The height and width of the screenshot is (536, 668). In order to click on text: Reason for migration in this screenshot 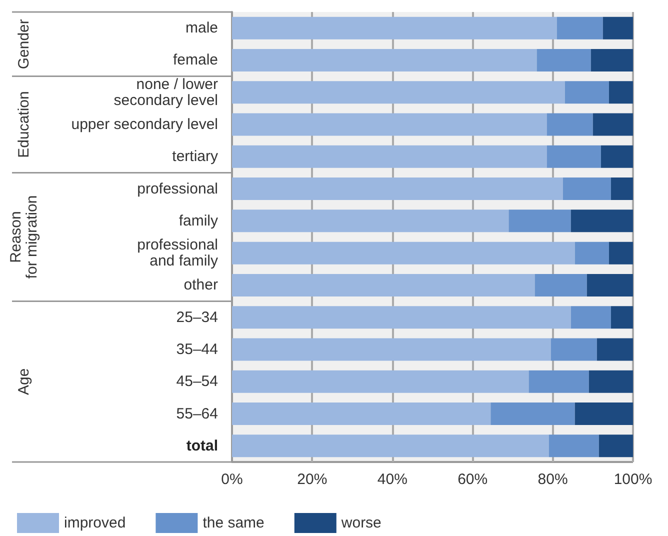, I will do `click(24, 237)`.